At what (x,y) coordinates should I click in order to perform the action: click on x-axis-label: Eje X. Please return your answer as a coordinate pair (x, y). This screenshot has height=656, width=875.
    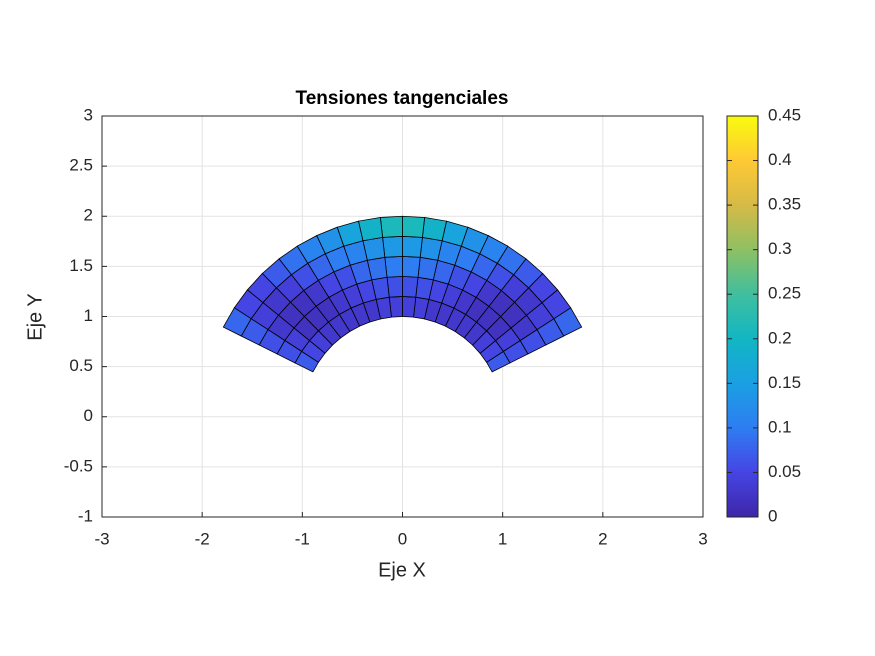
    Looking at the image, I should click on (402, 570).